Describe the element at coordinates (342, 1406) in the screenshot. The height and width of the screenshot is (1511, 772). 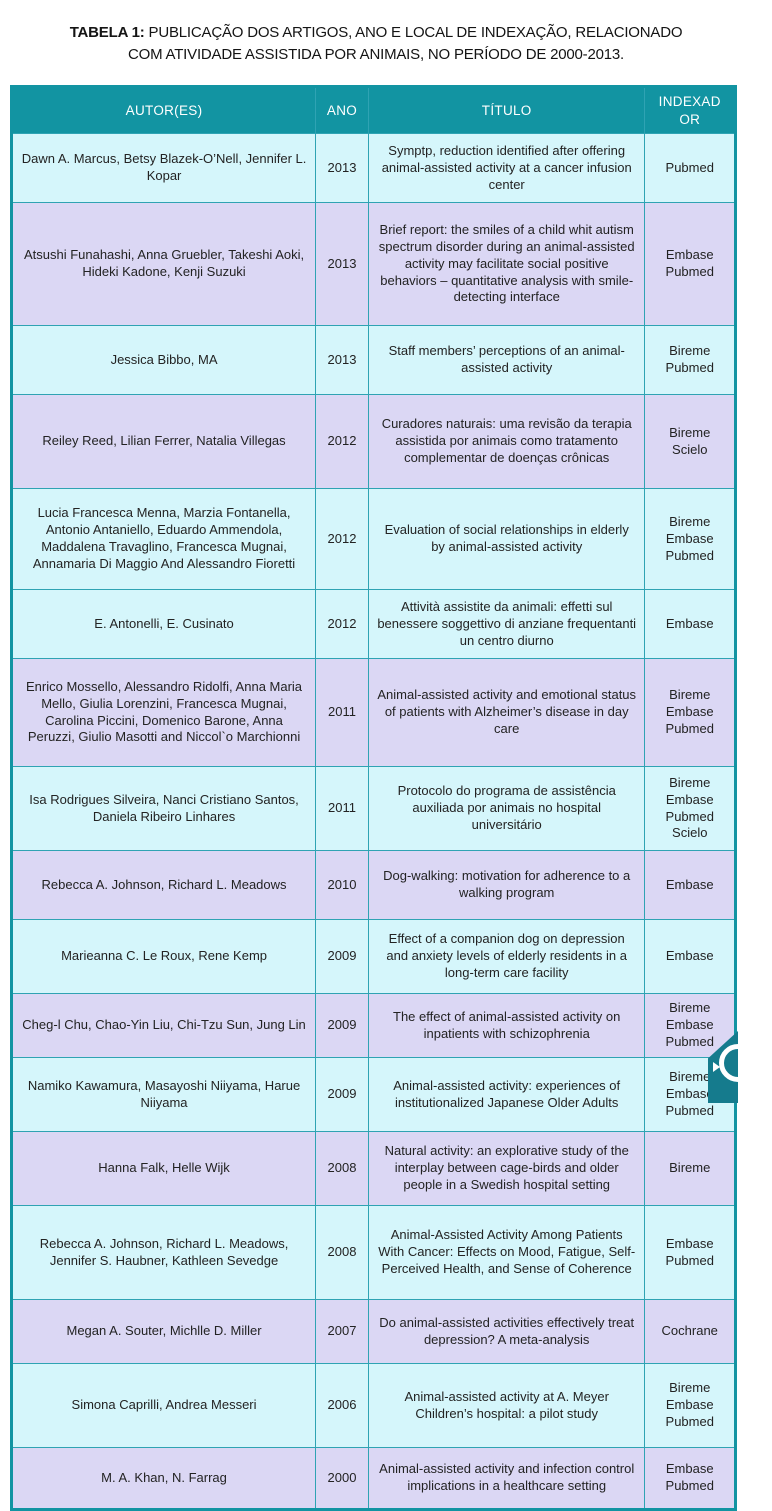
I see `cell-ano: 2006` at that location.